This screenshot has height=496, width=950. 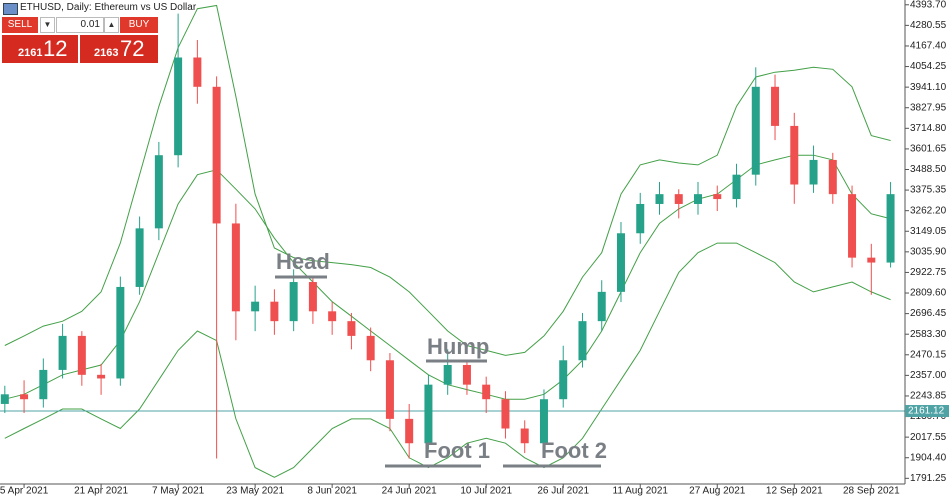 What do you see at coordinates (101, 491) in the screenshot?
I see `x-tick-label: 21 Apr 2021` at bounding box center [101, 491].